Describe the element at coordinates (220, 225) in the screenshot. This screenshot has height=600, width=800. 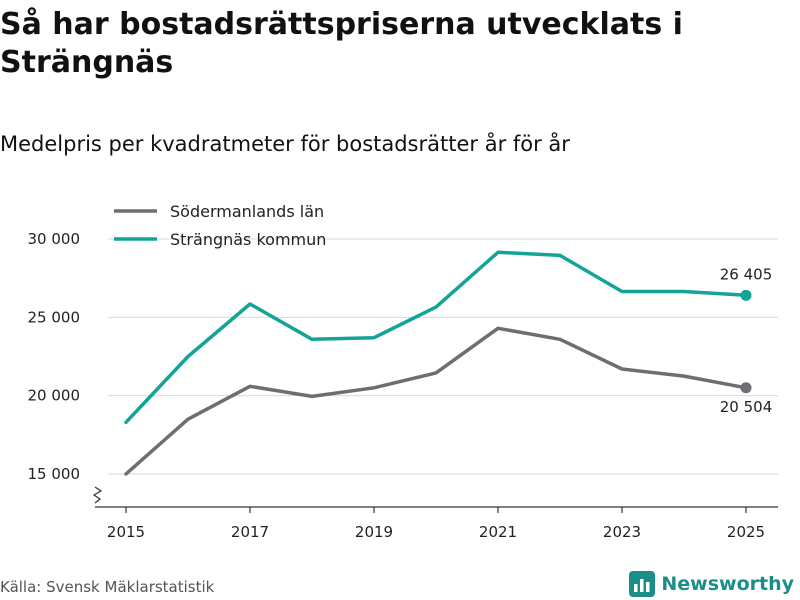
I see `legend: Södermanlands län Strängnäs kommun` at that location.